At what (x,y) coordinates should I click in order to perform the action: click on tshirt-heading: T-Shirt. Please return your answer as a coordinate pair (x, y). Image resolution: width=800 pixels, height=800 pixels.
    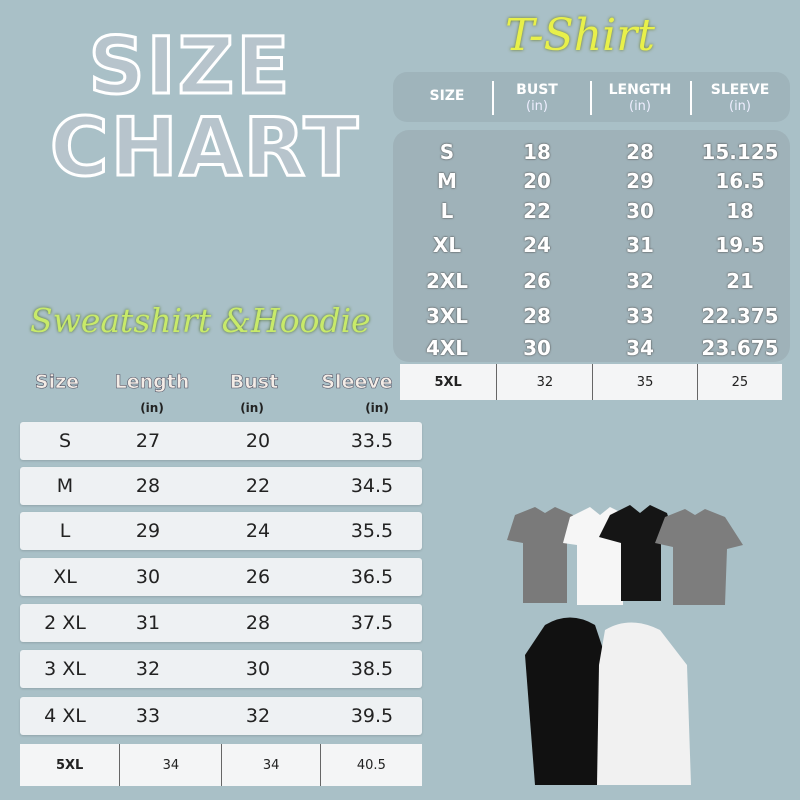
    Looking at the image, I should click on (580, 35).